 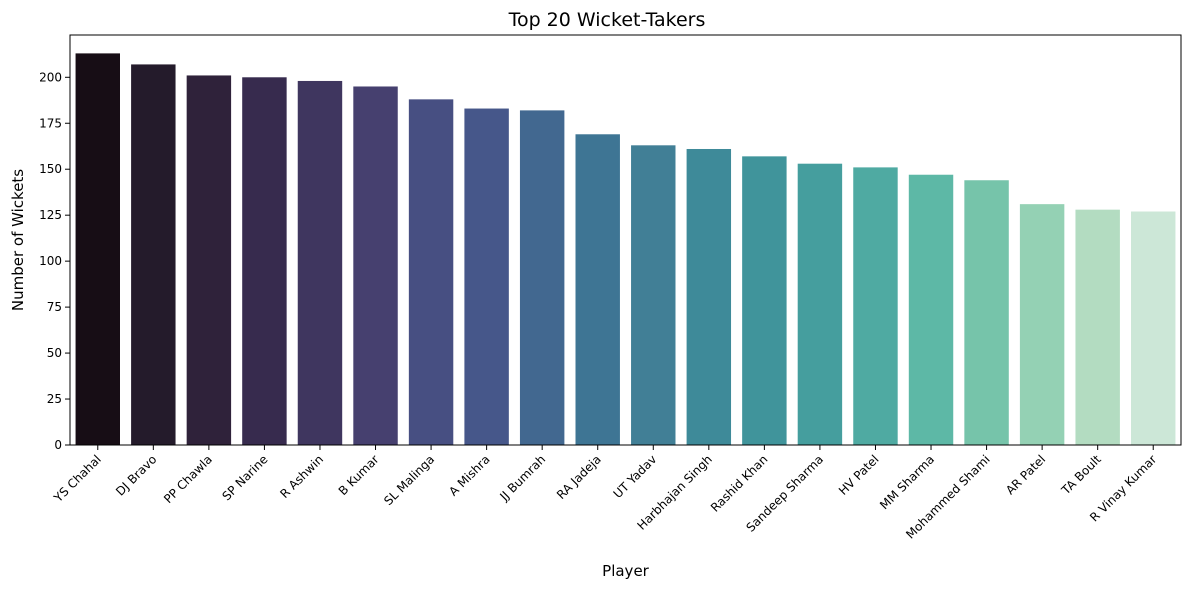 I want to click on chart-title: Top 20 Wicket-Takers, so click(x=607, y=20).